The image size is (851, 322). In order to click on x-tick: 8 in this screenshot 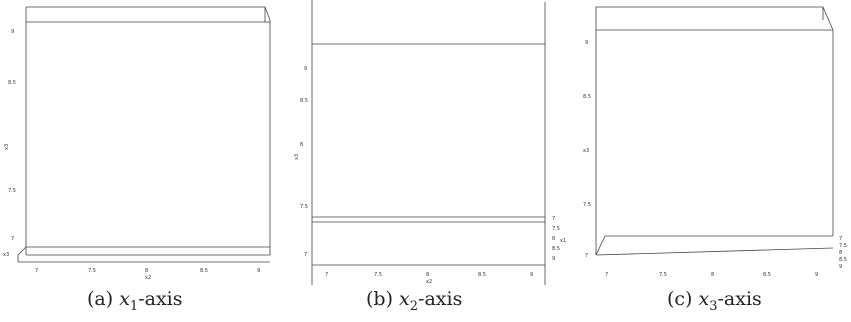, I will do `click(427, 275)`.